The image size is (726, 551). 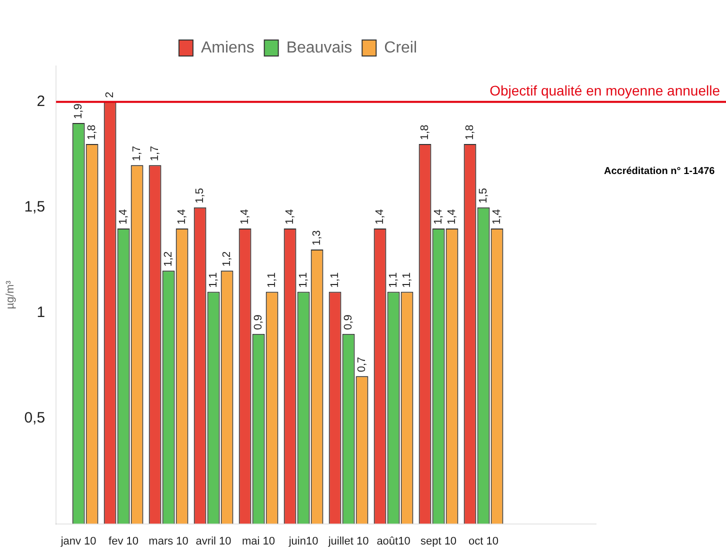 What do you see at coordinates (401, 47) in the screenshot?
I see `legend-label: Creil` at bounding box center [401, 47].